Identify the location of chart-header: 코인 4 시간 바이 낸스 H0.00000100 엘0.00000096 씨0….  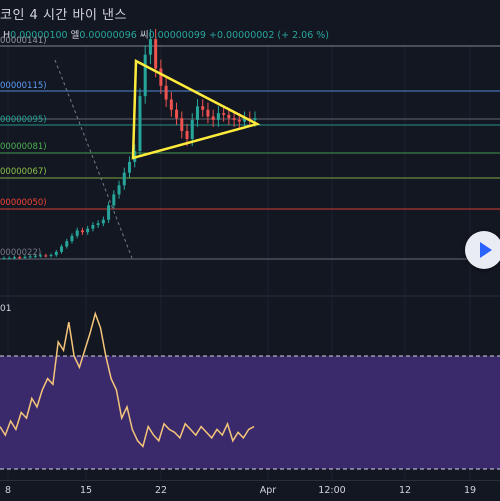
(250, 22).